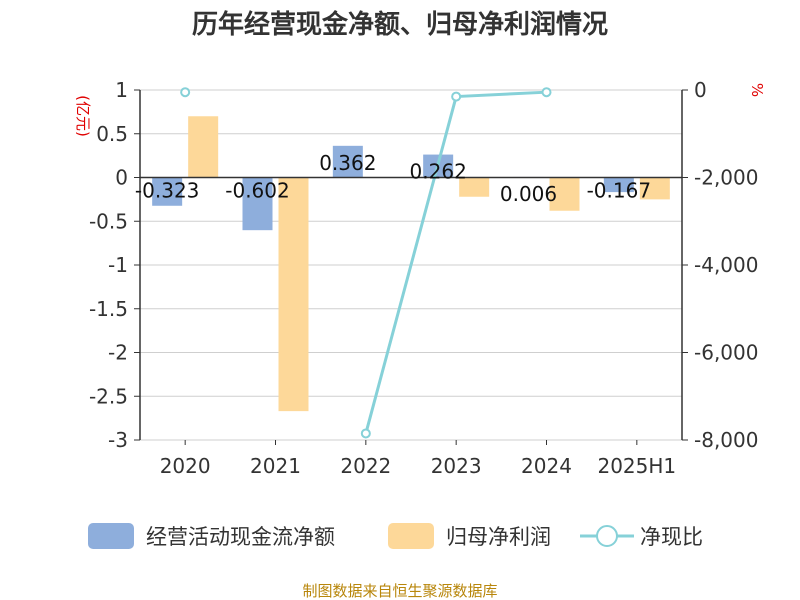 Image resolution: width=800 pixels, height=600 pixels. I want to click on x-tick-label: 2020, so click(185, 466).